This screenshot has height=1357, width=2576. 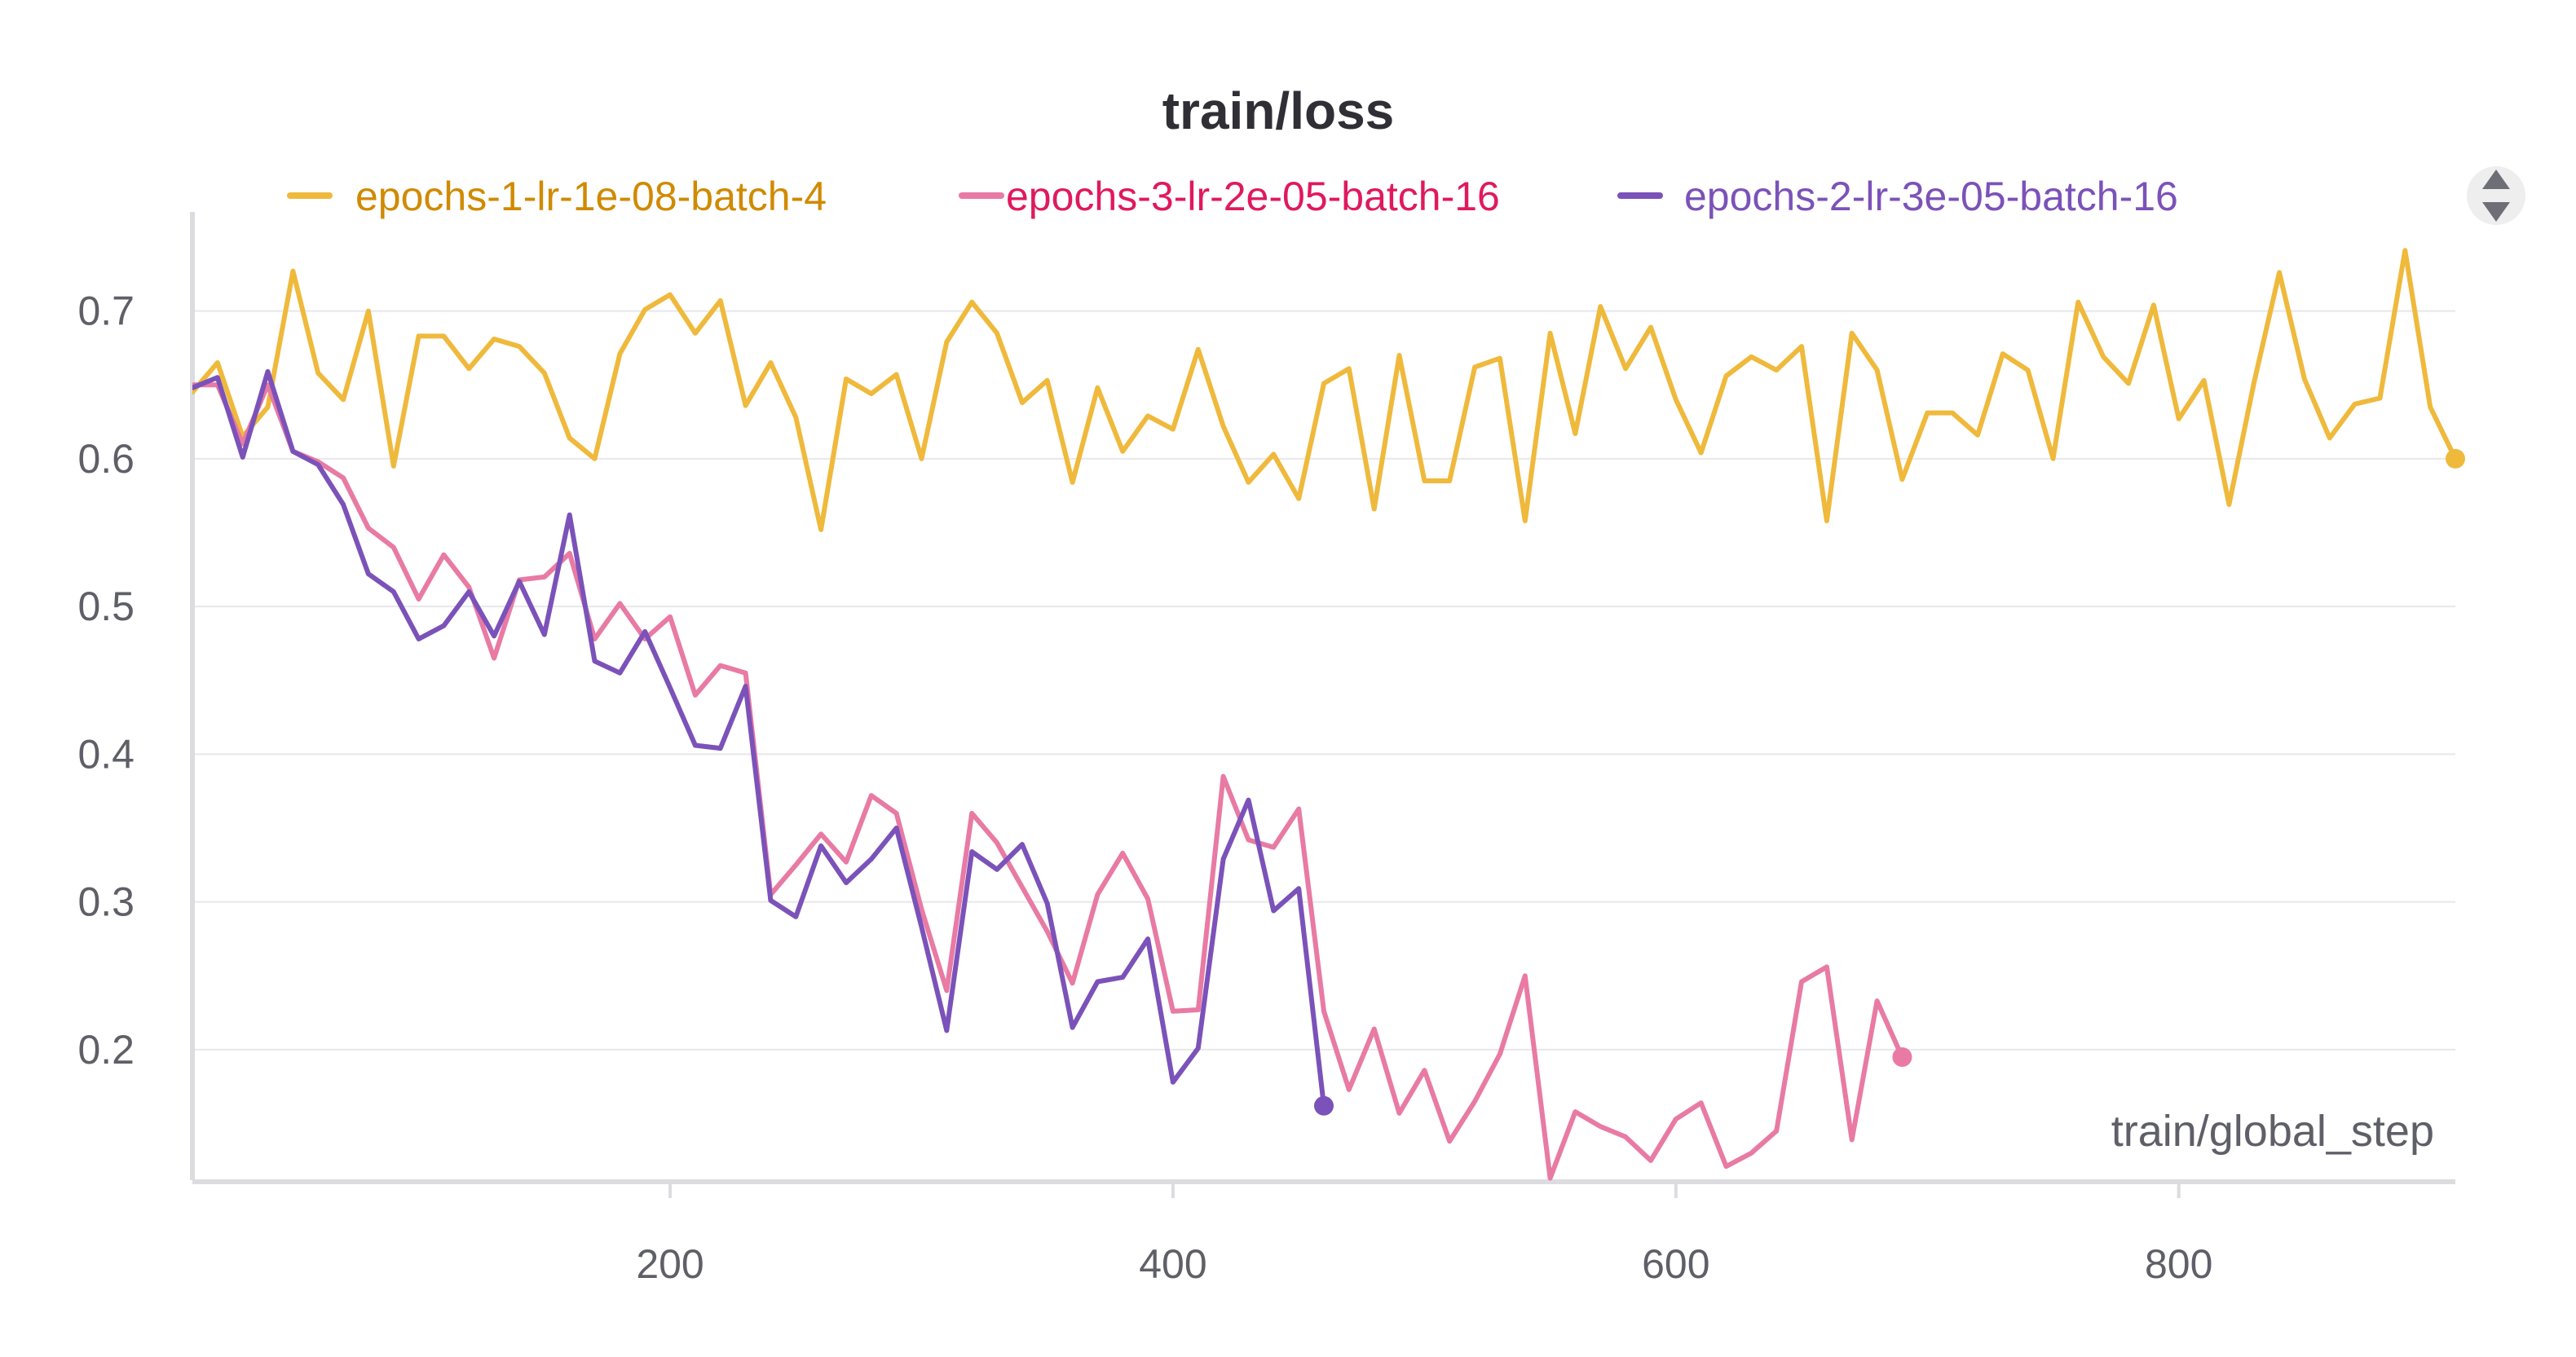 I want to click on legend-item: epochs-2-lr-3e-05-batch-16, so click(x=1897, y=196).